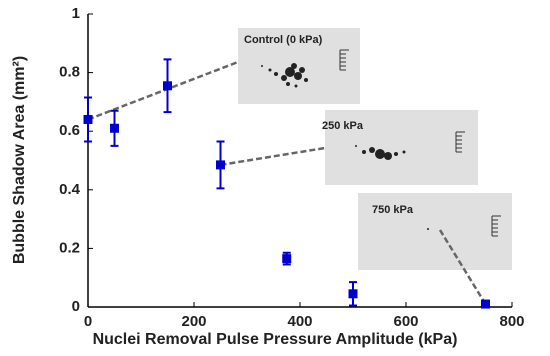  What do you see at coordinates (88, 321) in the screenshot?
I see `x-tick-label: 0` at bounding box center [88, 321].